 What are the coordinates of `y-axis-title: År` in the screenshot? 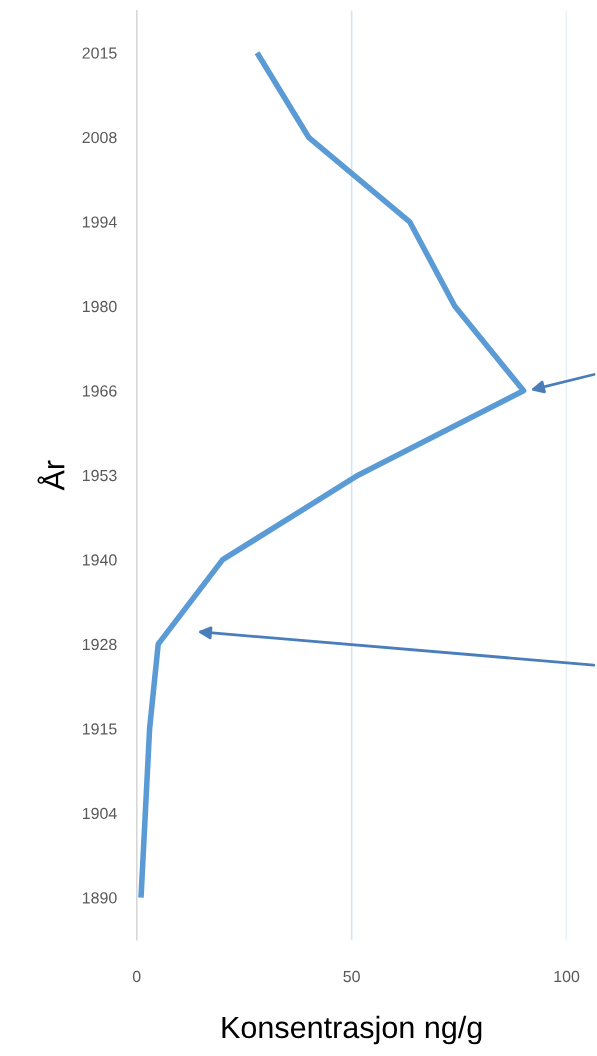 It's located at (51, 475).